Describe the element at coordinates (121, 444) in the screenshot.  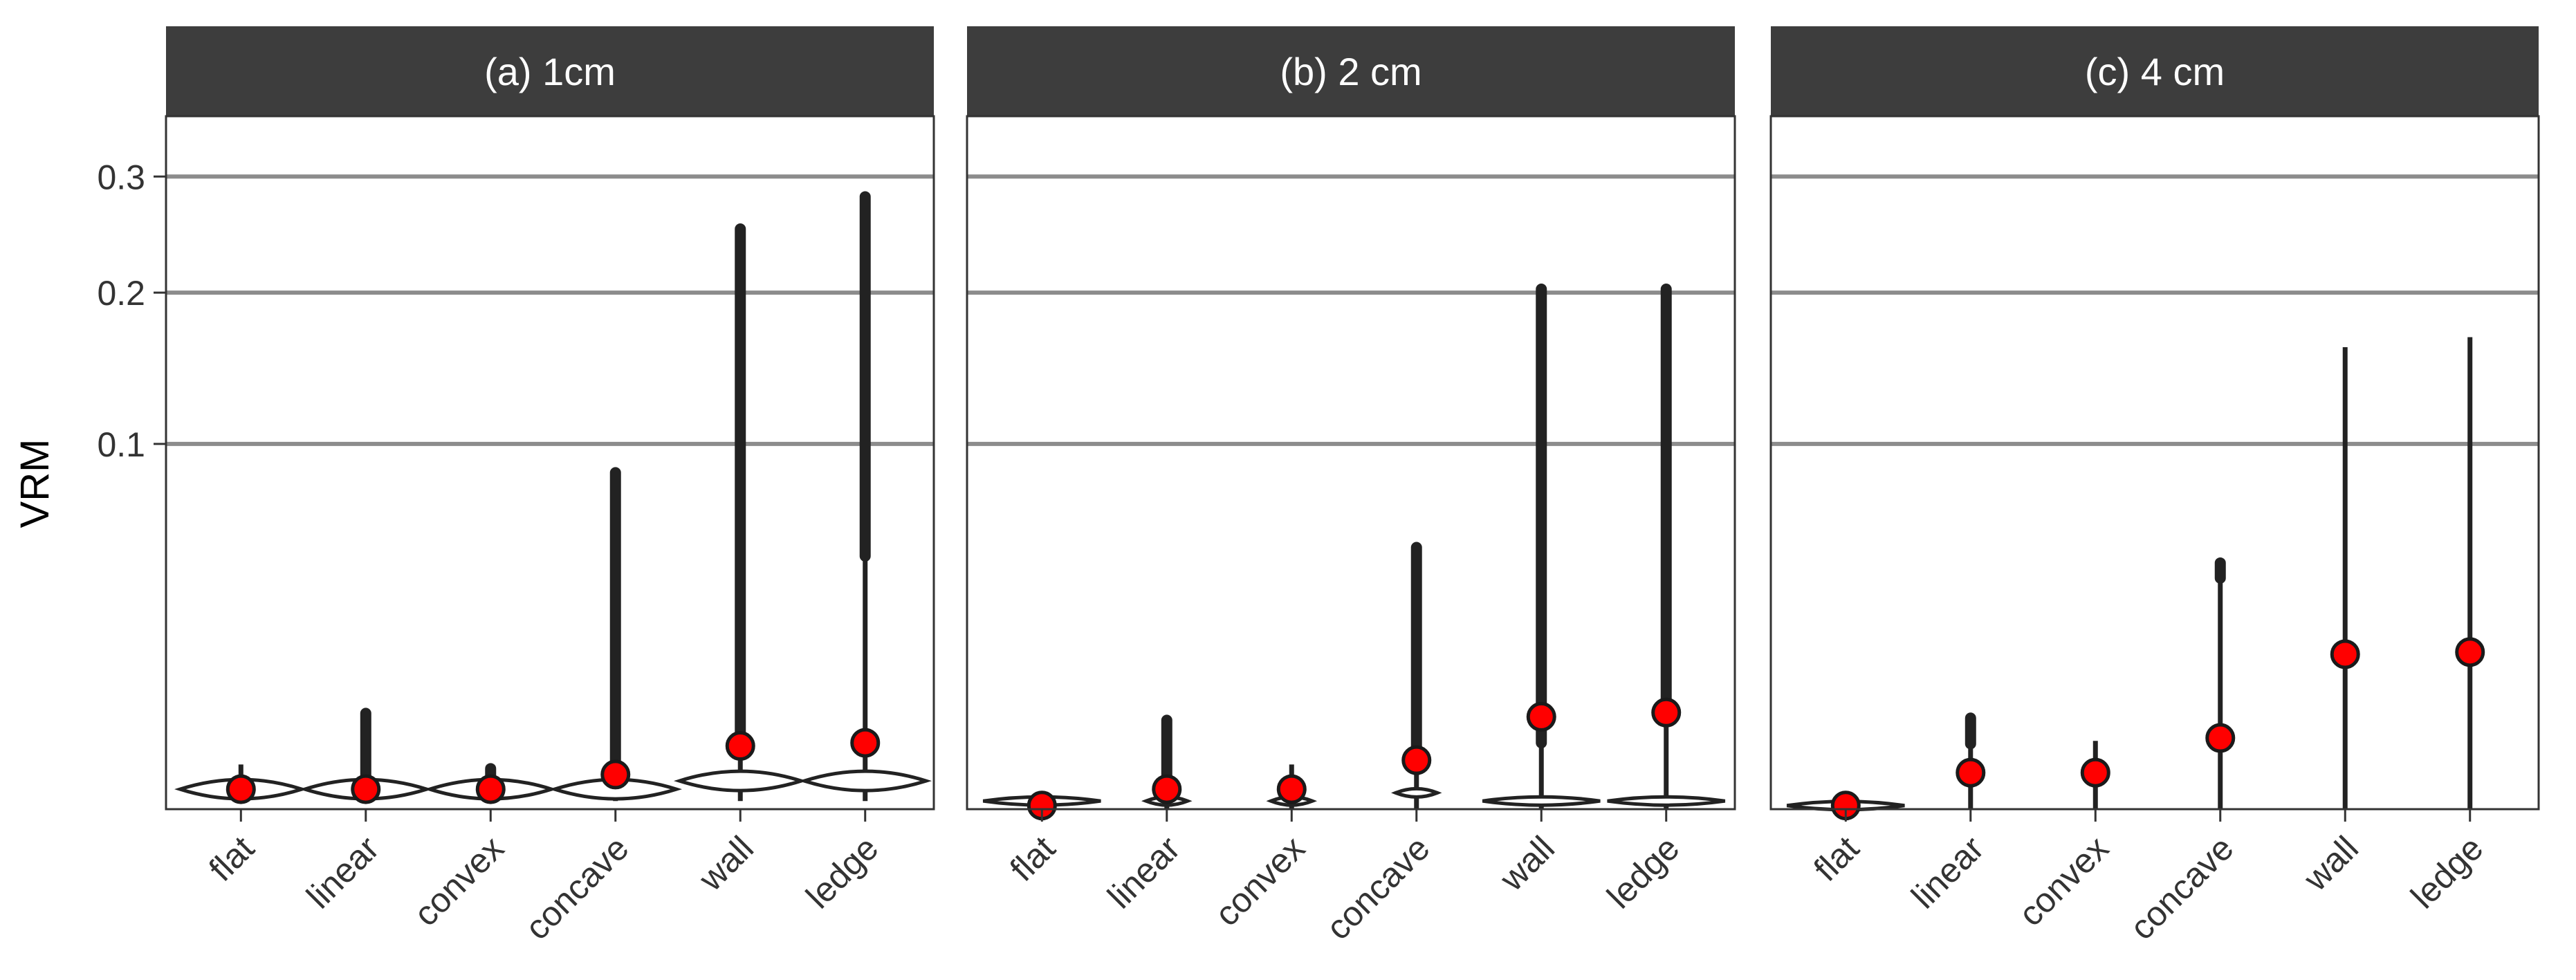
I see `y-tick-label: 0.1` at that location.